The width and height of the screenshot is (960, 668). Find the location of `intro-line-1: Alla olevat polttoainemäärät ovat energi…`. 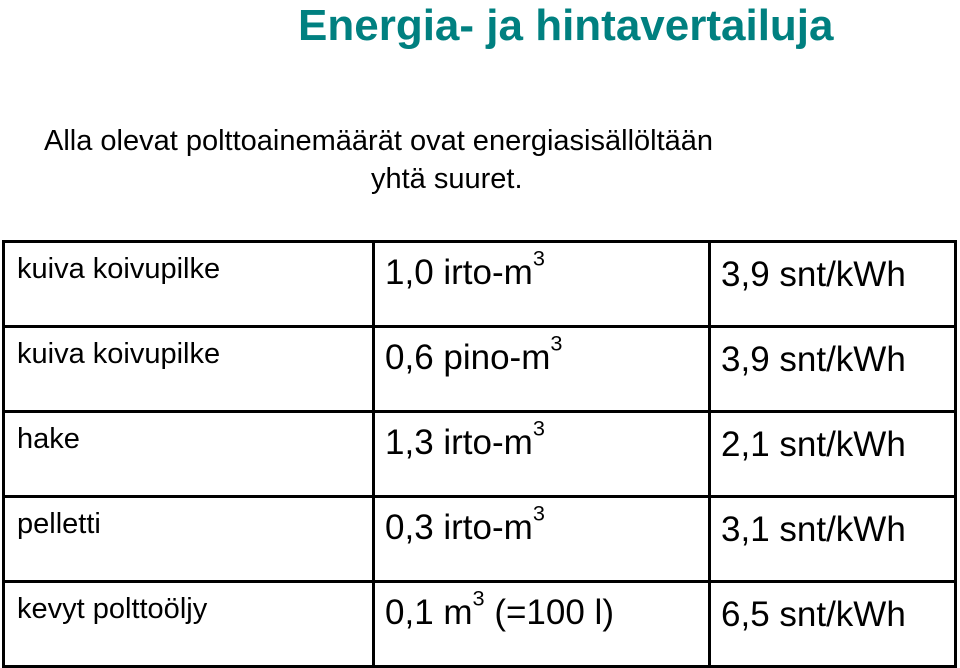

intro-line-1: Alla olevat polttoainemäärät ovat energi… is located at coordinates (379, 141).